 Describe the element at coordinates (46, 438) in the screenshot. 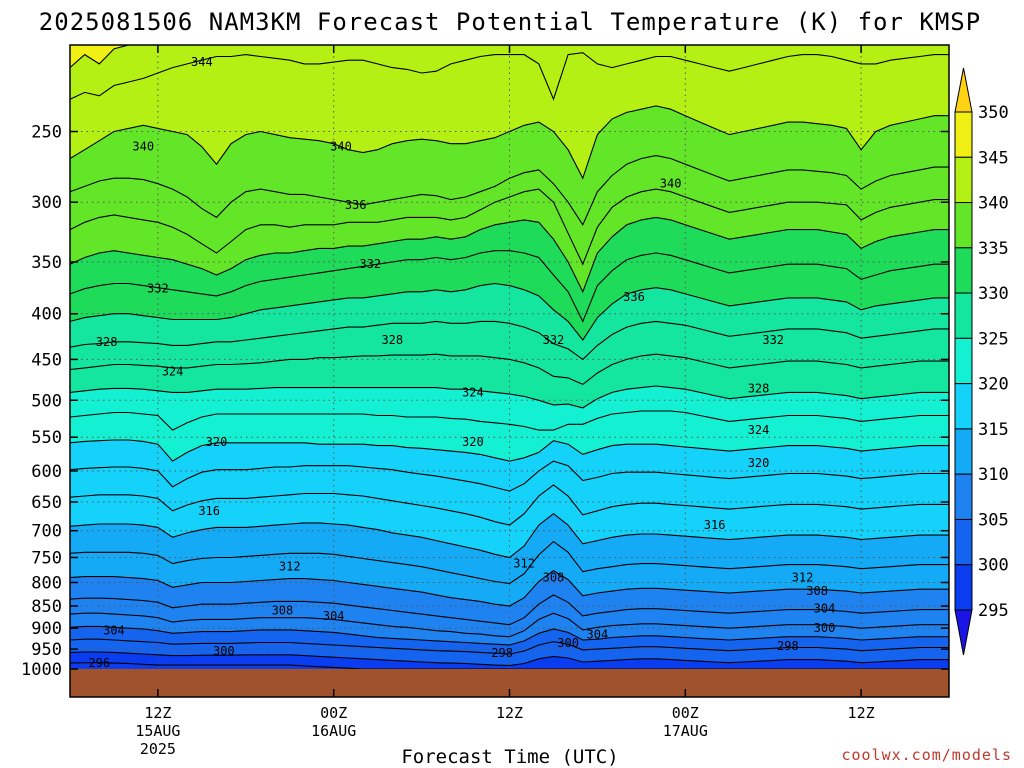

I see `y-tick-label: 550` at that location.